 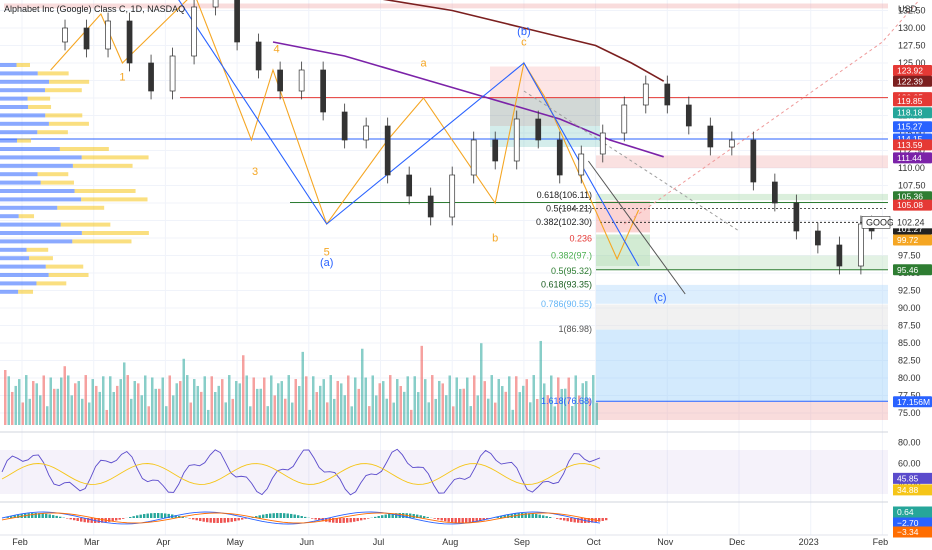 I want to click on time-tick-10: Dec, so click(x=737, y=542).